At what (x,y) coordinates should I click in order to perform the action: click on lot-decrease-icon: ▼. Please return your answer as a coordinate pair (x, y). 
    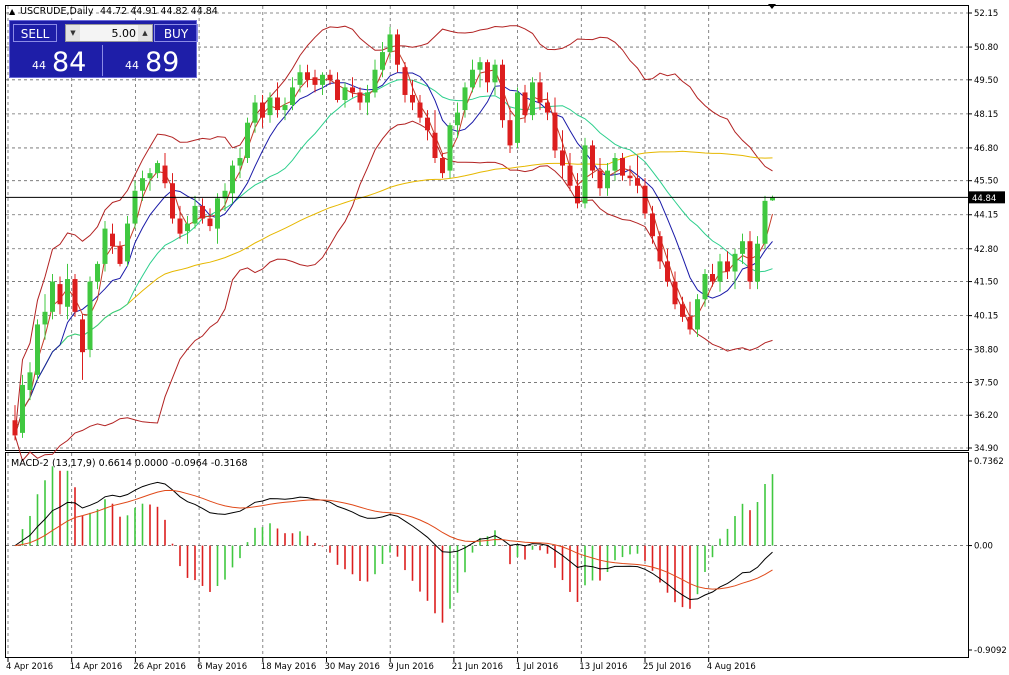
    Looking at the image, I should click on (73, 33).